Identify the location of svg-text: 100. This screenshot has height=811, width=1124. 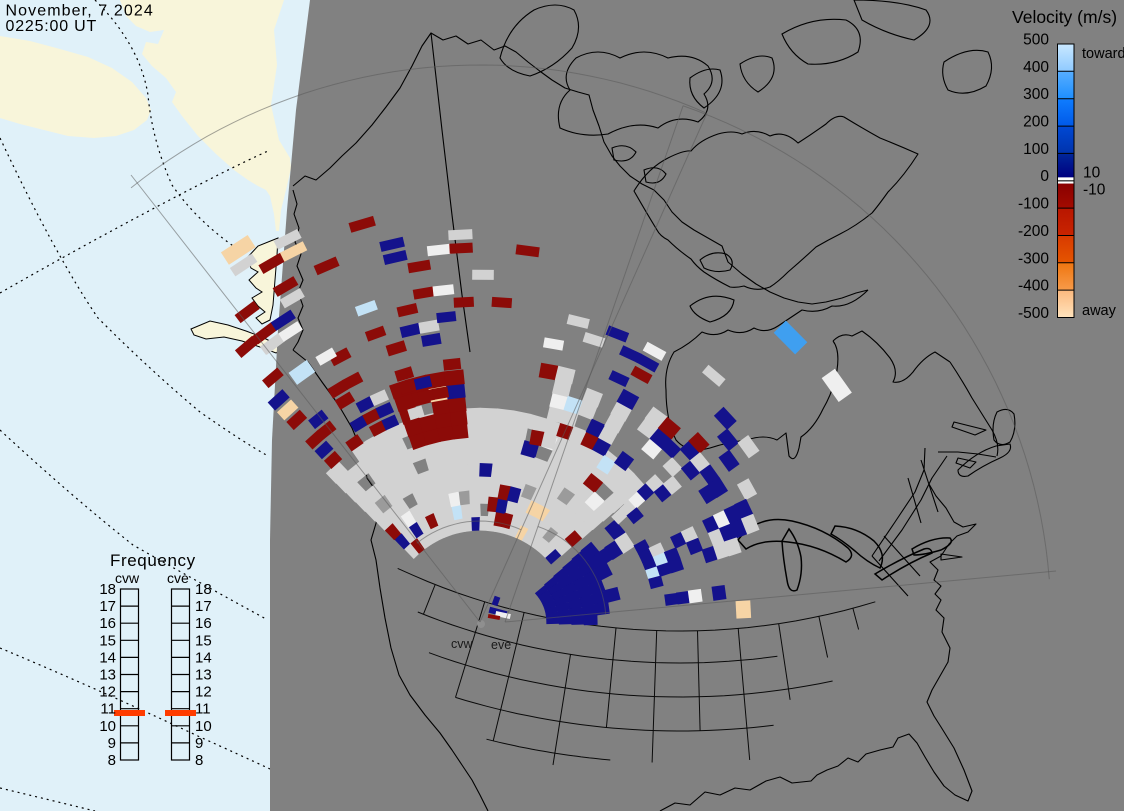
(1036, 149).